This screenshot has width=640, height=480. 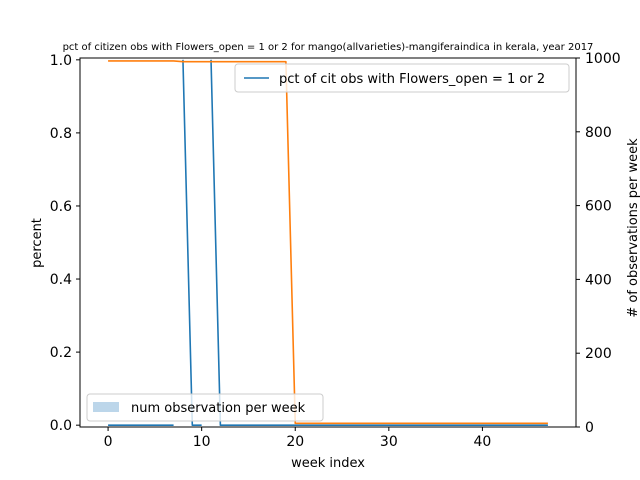 What do you see at coordinates (37, 243) in the screenshot?
I see `y-axis-label: percent` at bounding box center [37, 243].